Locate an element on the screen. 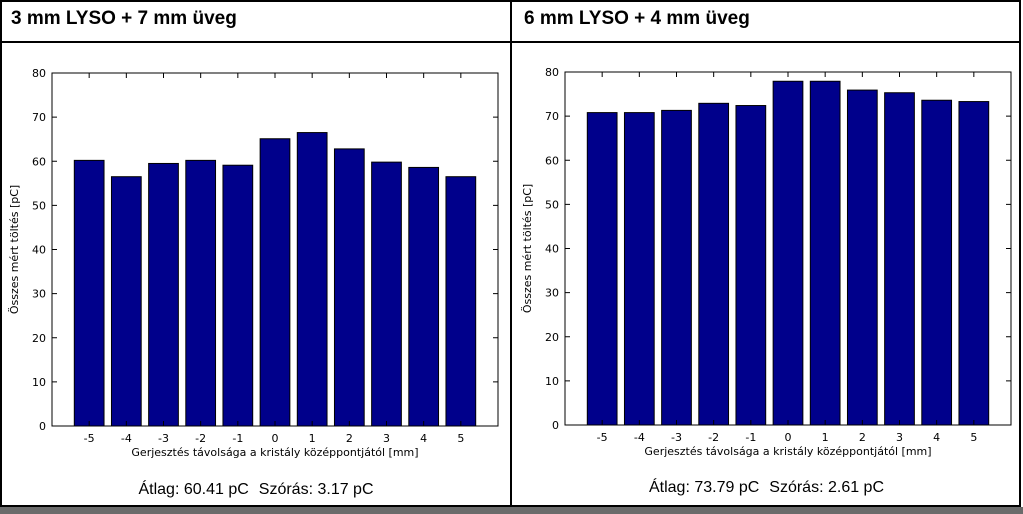 The height and width of the screenshot is (514, 1023). header-divider is located at coordinates (510, 42).